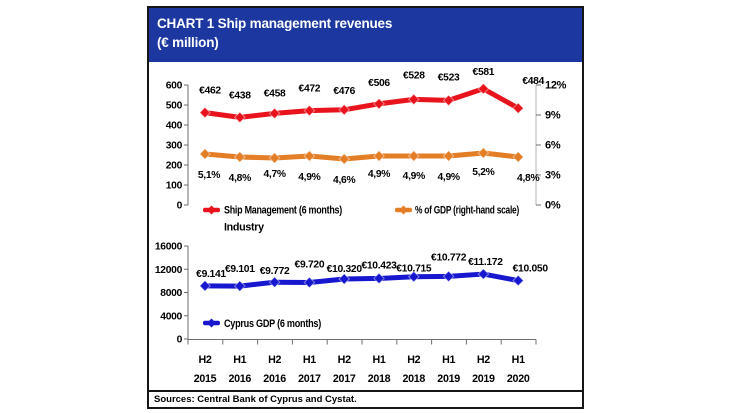  Describe the element at coordinates (209, 175) in the screenshot. I see `gdp-pct-data-label: 5,1%` at that location.